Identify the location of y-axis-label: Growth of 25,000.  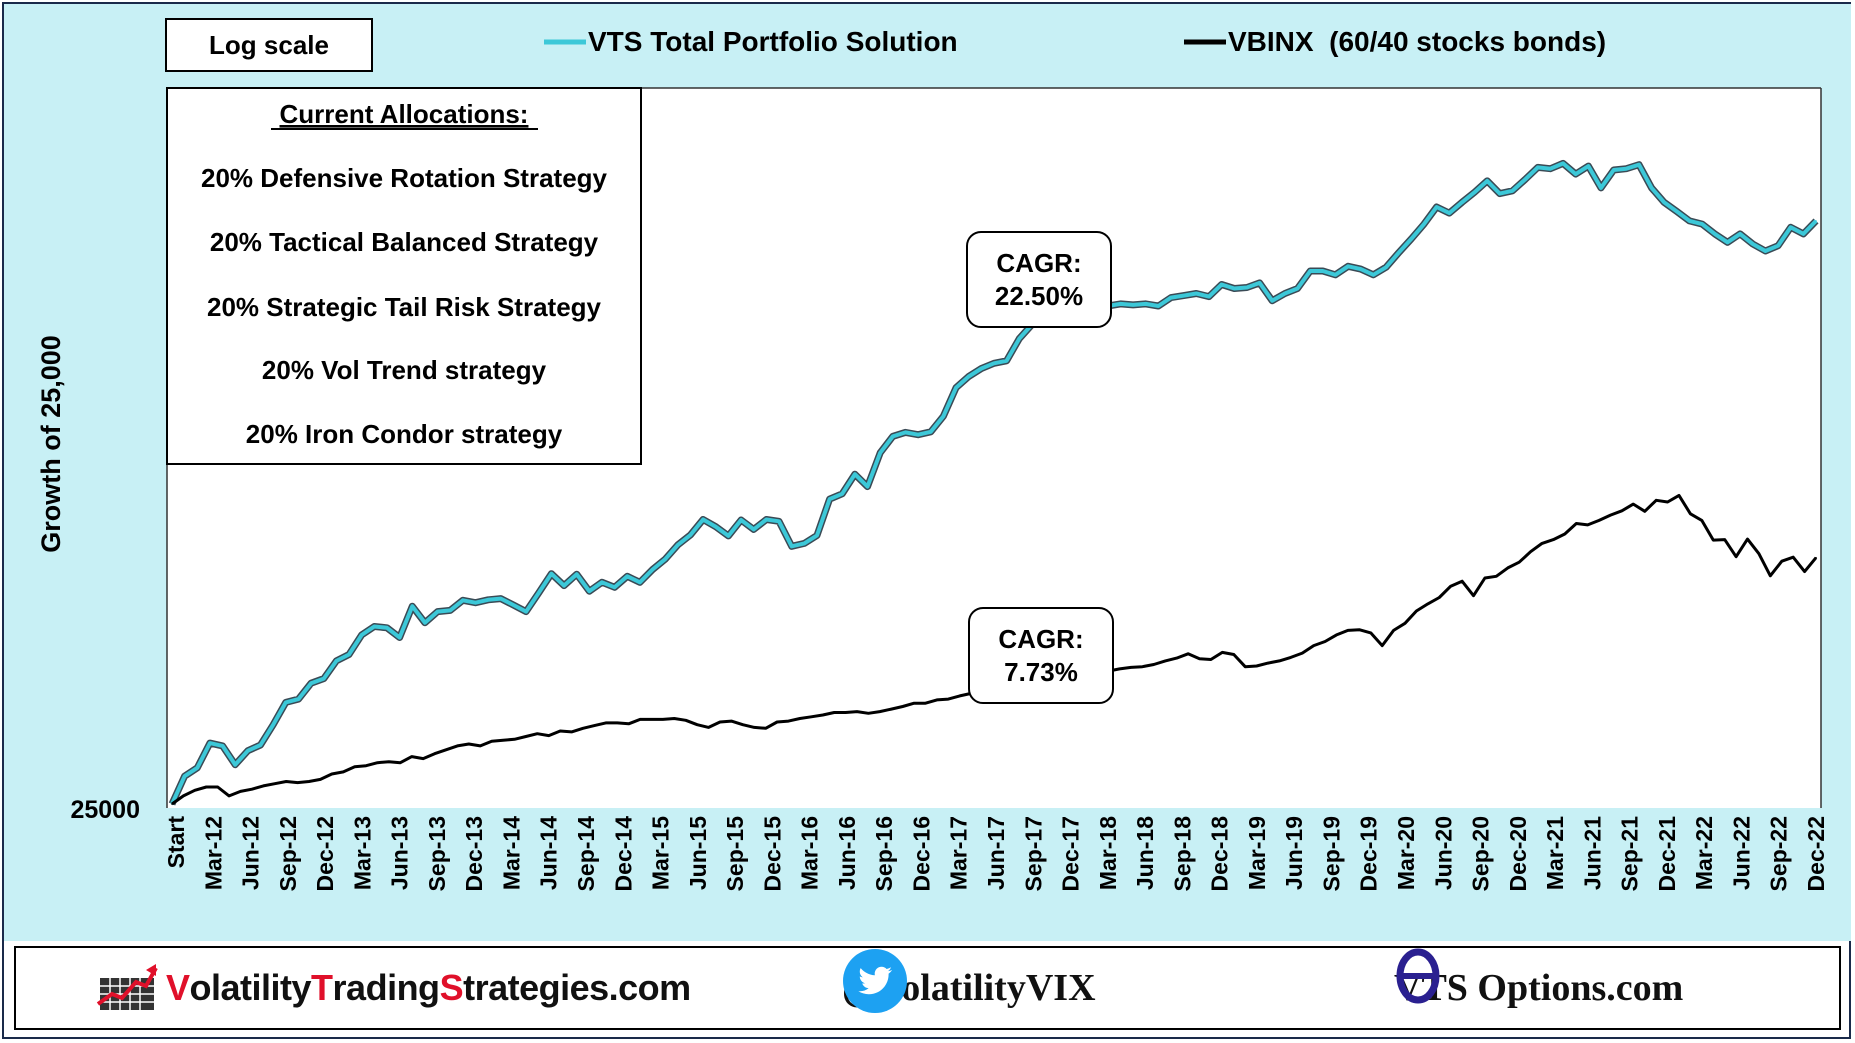
(51, 444).